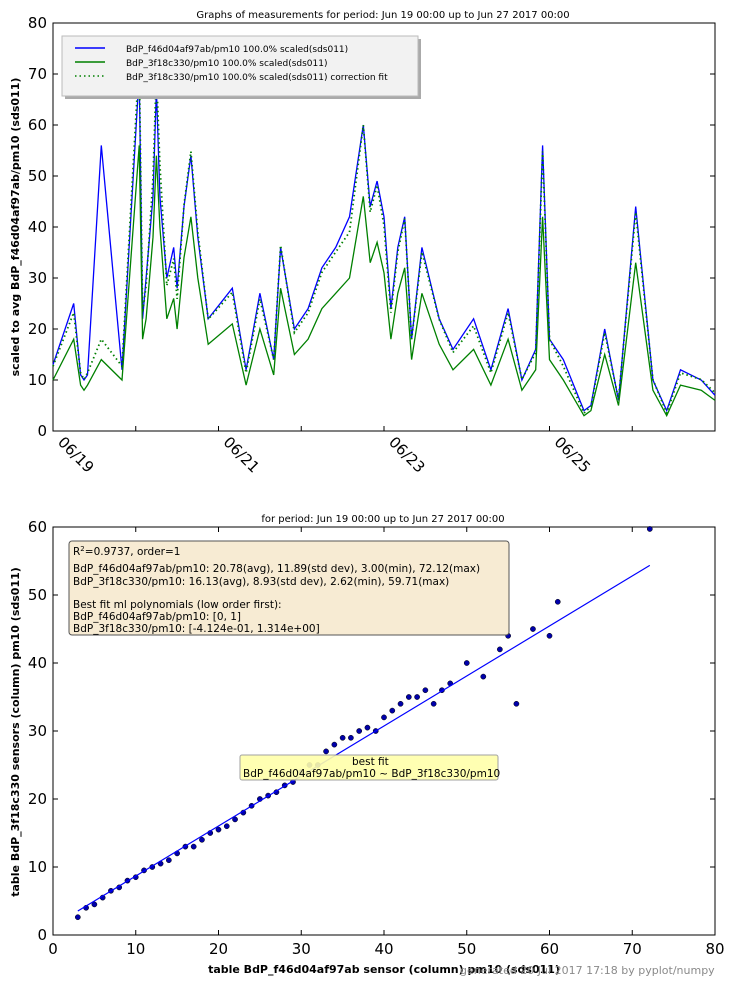 Image resolution: width=737 pixels, height=990 pixels. Describe the element at coordinates (301, 949) in the screenshot. I see `bottom-x-tick-label: 30` at that location.